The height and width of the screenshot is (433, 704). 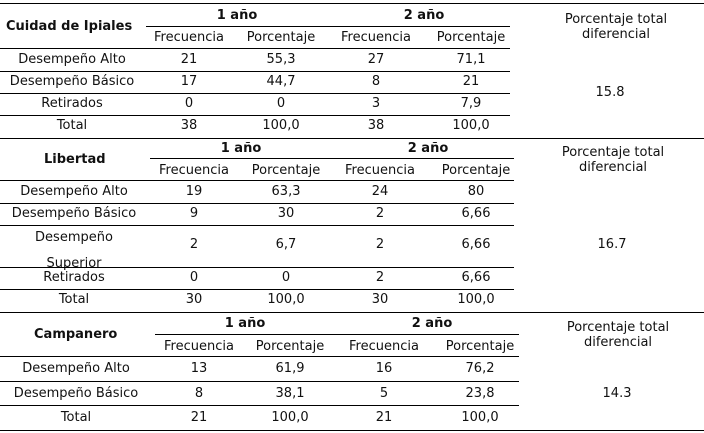 What do you see at coordinates (281, 59) in the screenshot?
I see `pct-1: 55,3` at bounding box center [281, 59].